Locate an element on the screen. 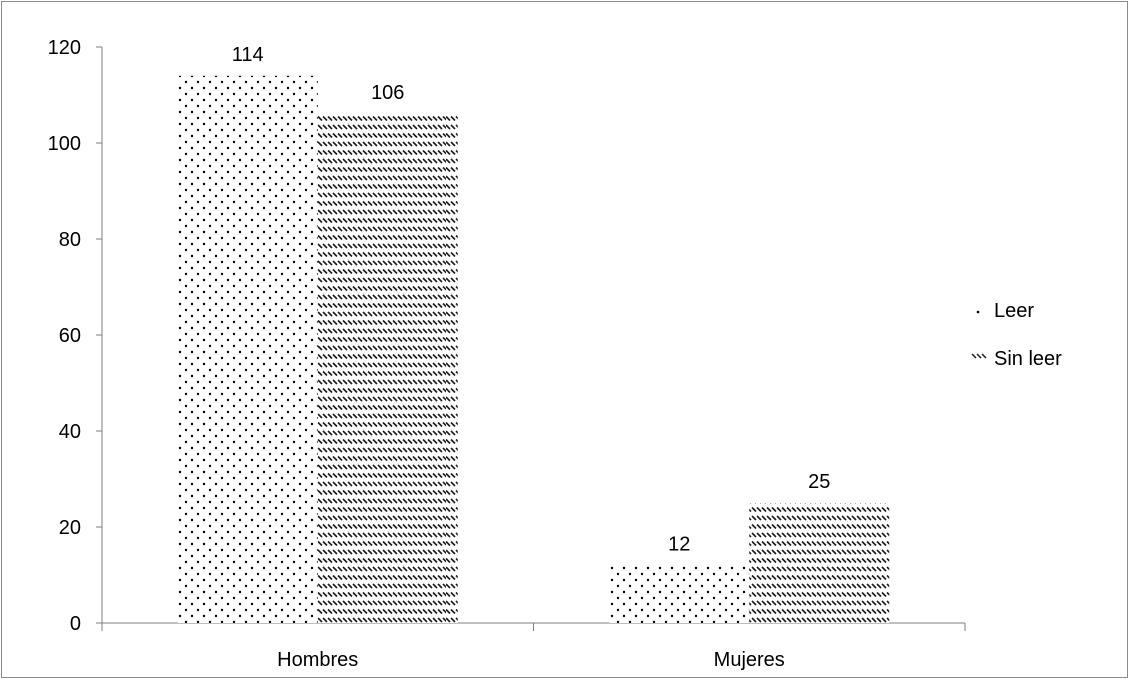 The width and height of the screenshot is (1131, 681). bar-sin-leer-hombres is located at coordinates (387, 368).